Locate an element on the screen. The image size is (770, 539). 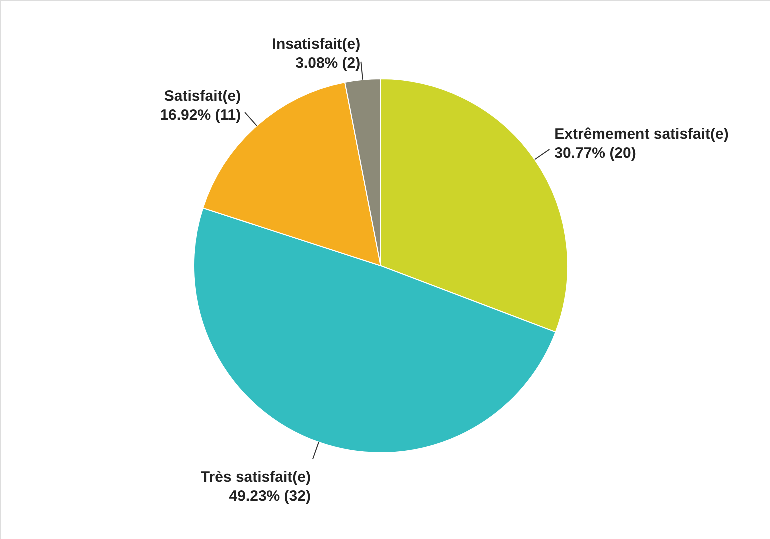
slice-label: Extrêmement satisfait(e) is located at coordinates (641, 135).